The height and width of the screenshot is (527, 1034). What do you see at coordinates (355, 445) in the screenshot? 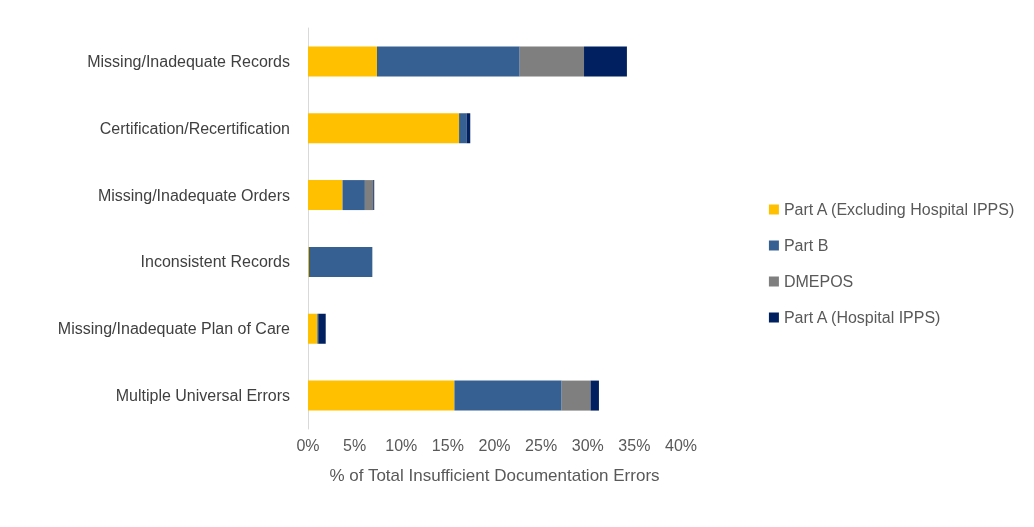
I see `x-tick-label: 5%` at bounding box center [355, 445].